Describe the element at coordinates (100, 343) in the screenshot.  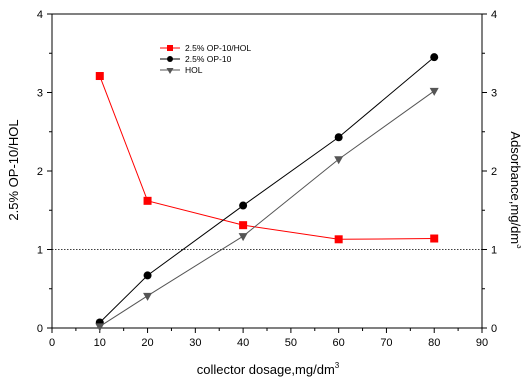
I see `x-tick-label: 10` at that location.